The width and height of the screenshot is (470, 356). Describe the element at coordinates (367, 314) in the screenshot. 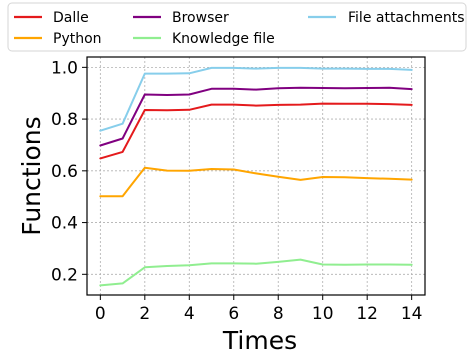

I see `x-tick-label: 12` at that location.